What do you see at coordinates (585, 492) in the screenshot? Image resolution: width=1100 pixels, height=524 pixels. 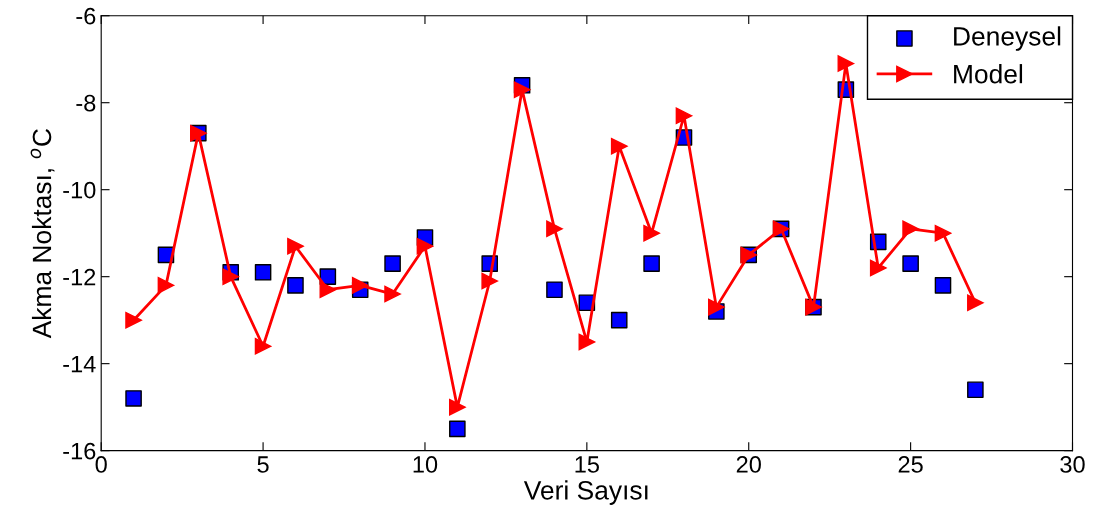 I see `x-axis-title: Veri Sayısı` at bounding box center [585, 492].